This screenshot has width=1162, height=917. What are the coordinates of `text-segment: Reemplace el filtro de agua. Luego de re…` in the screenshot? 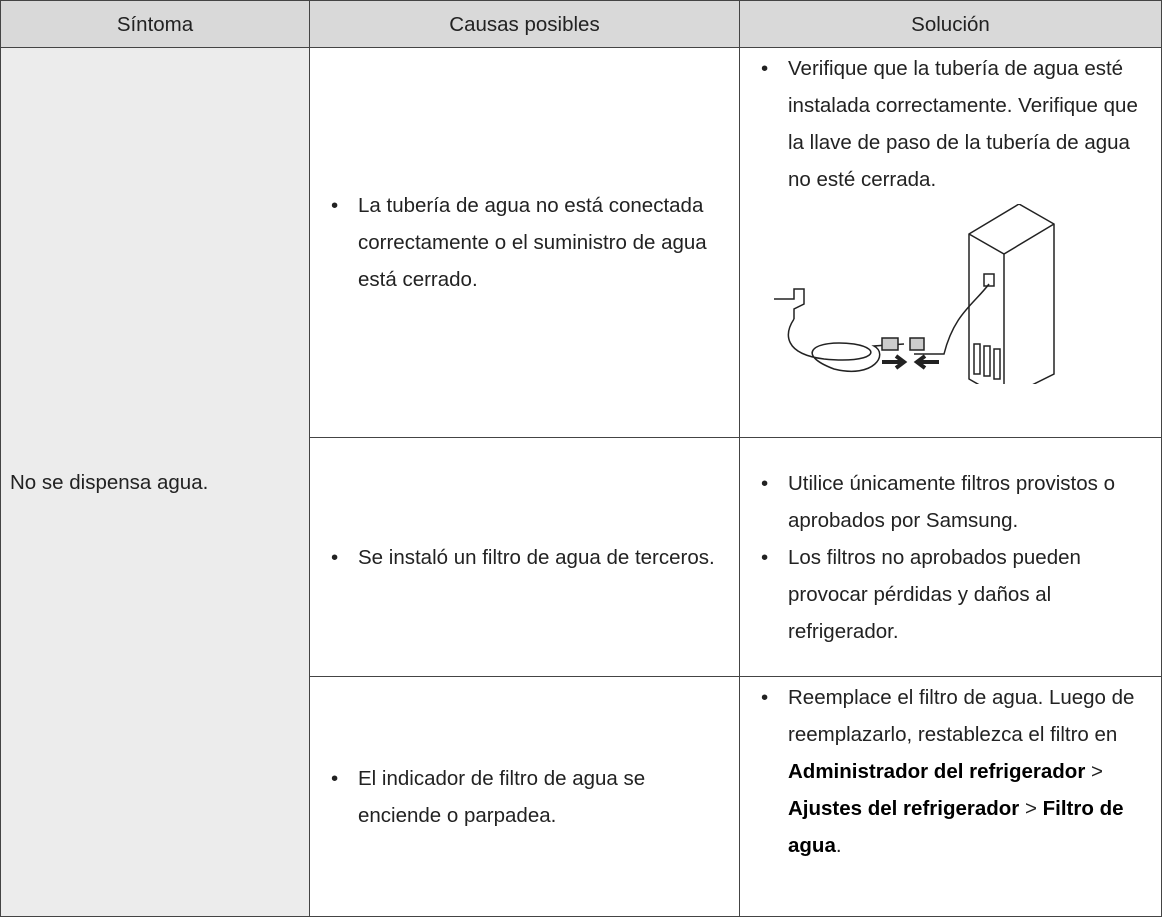 It's located at (961, 716).